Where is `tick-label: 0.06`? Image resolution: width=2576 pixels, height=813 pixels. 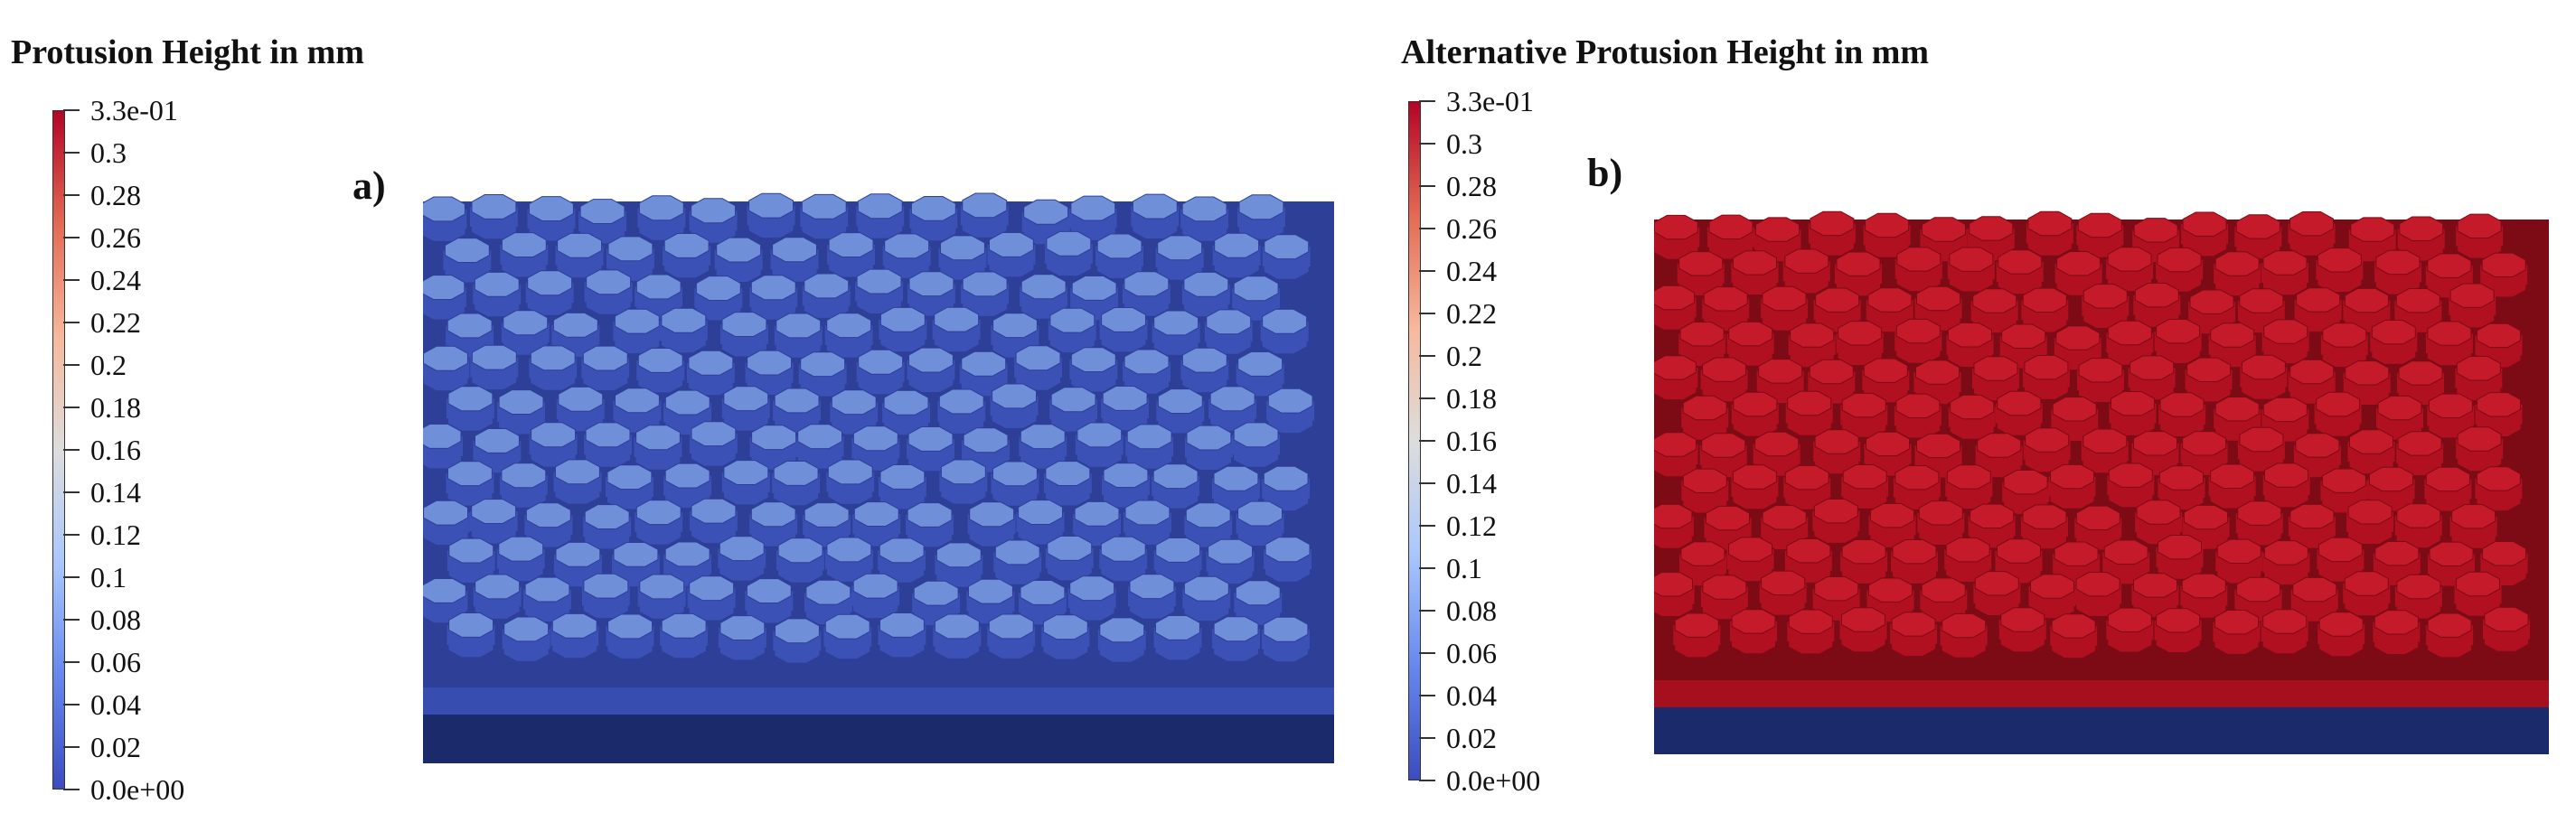
tick-label: 0.06 is located at coordinates (1472, 653).